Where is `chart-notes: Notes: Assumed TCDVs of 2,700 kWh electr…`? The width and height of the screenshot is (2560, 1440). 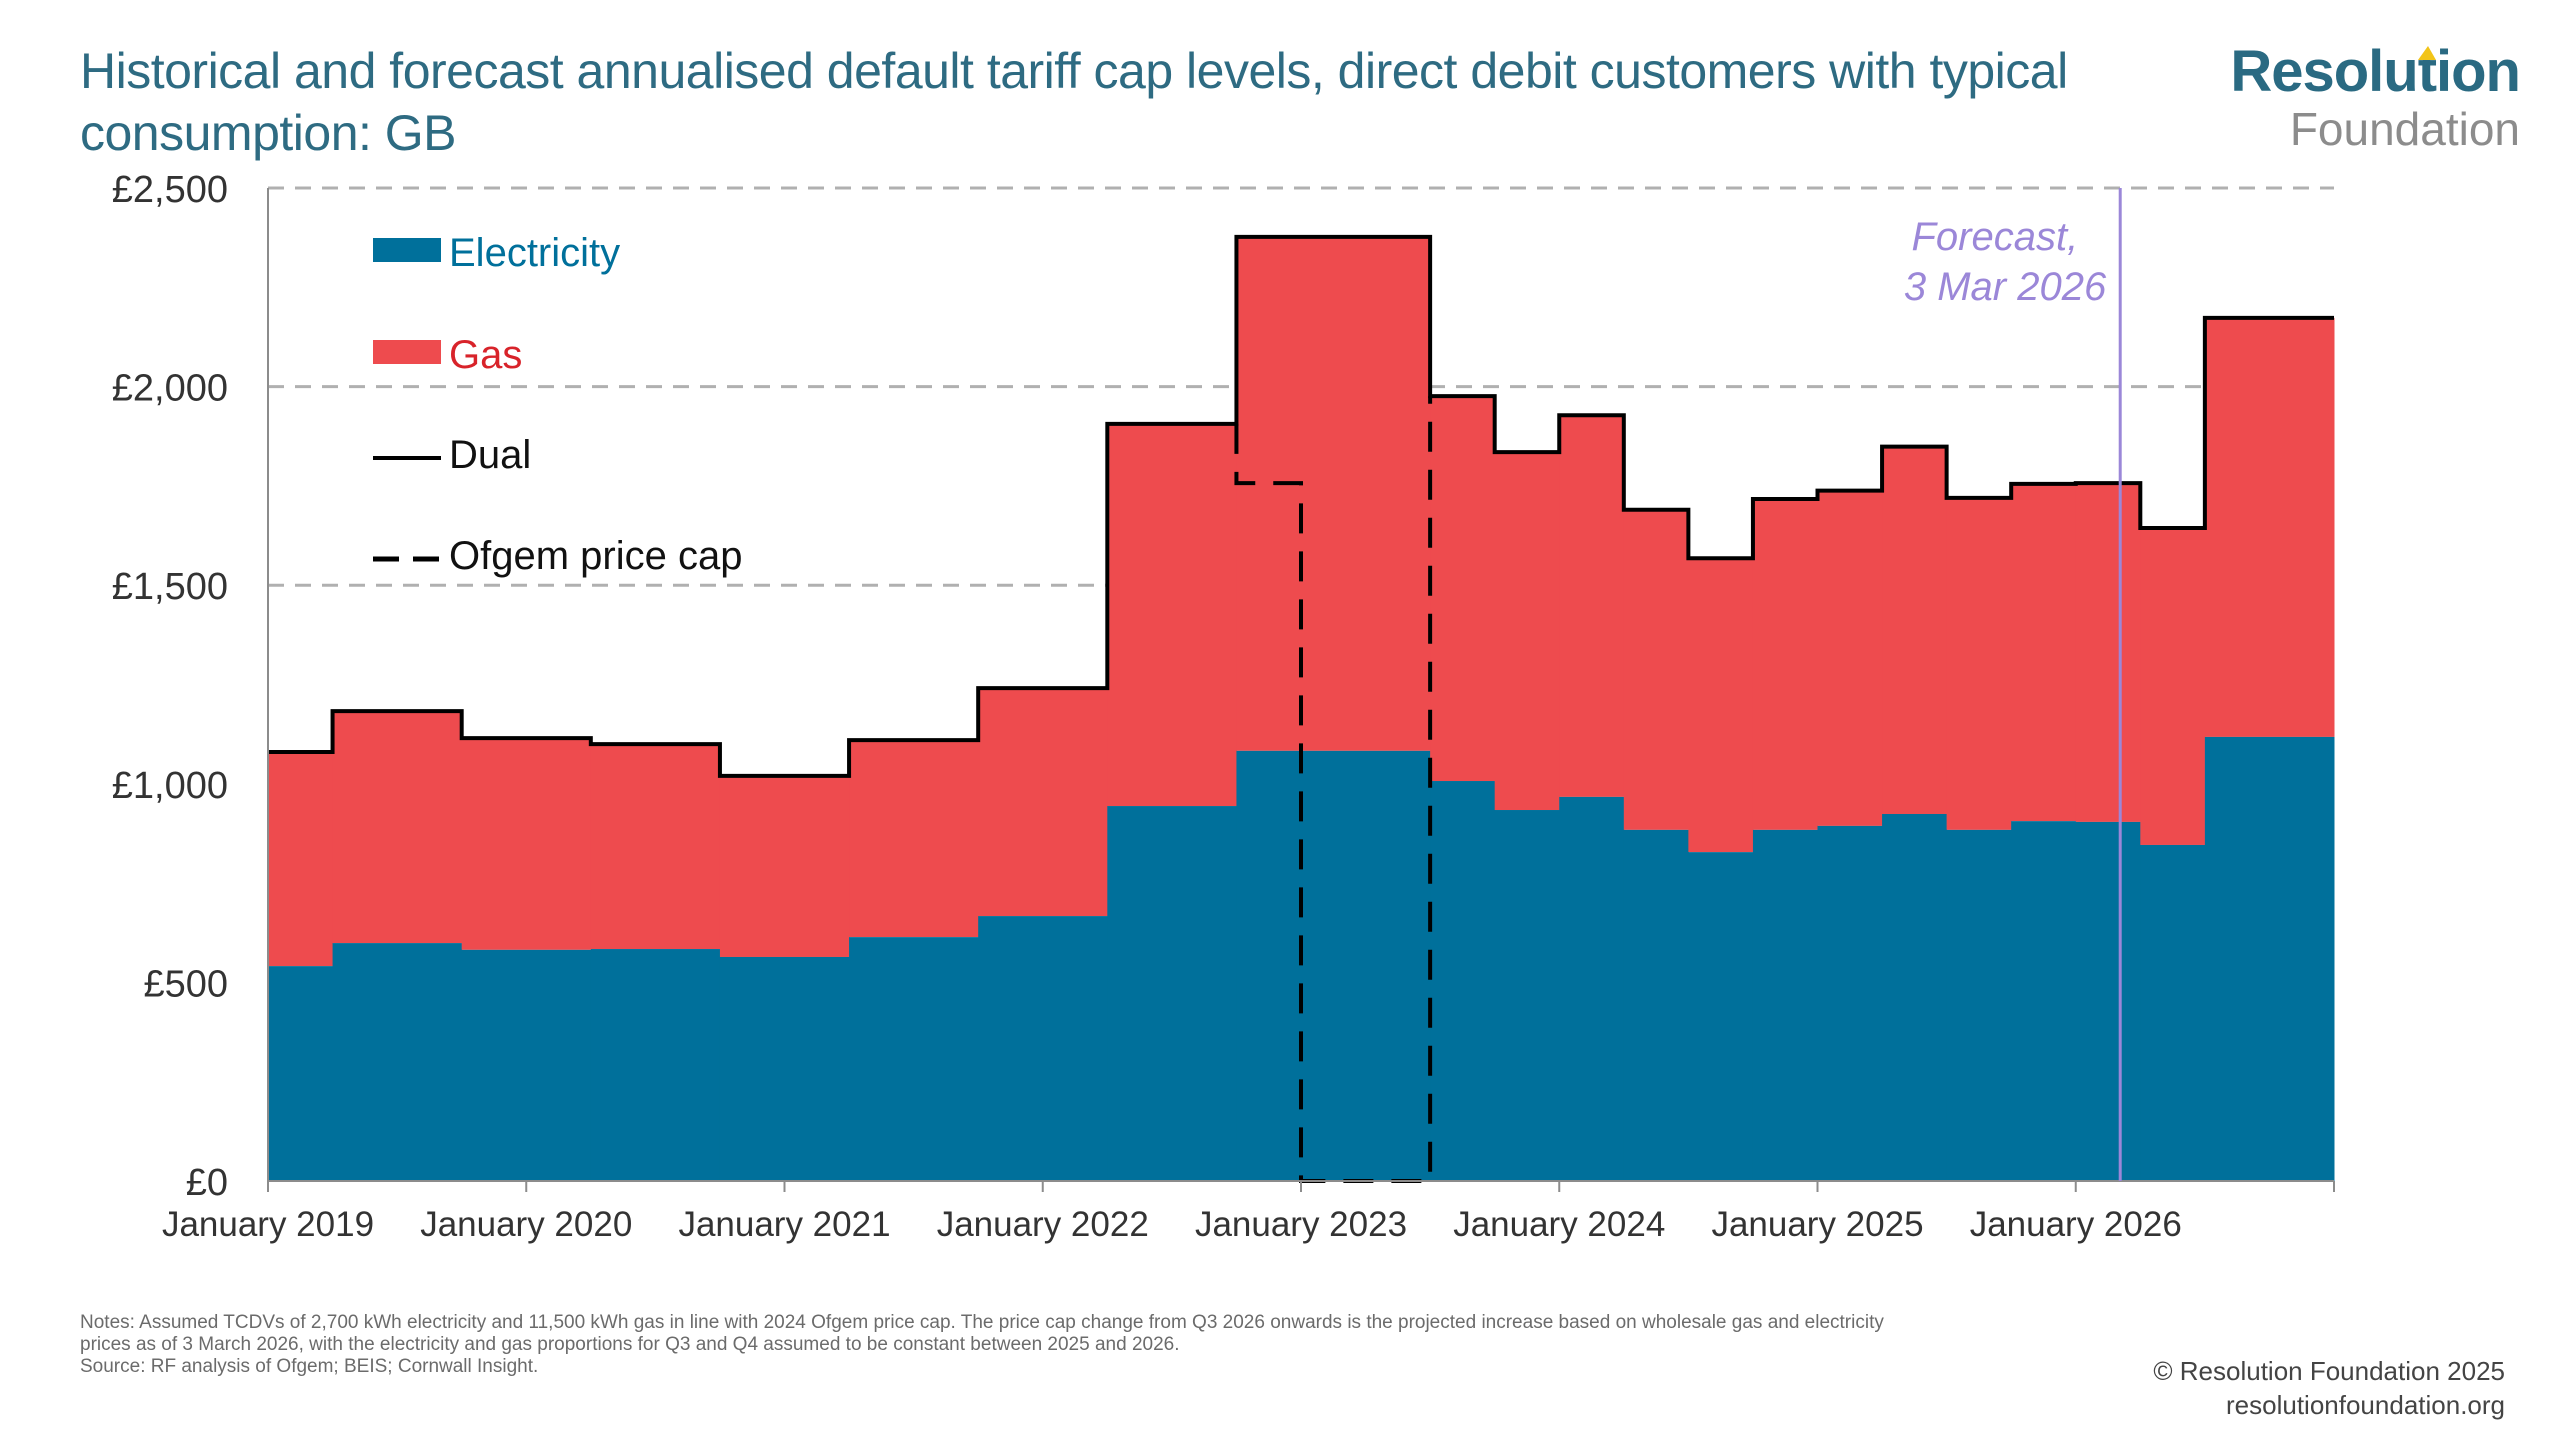 chart-notes: Notes: Assumed TCDVs of 2,700 kWh electr… is located at coordinates (1120, 1345).